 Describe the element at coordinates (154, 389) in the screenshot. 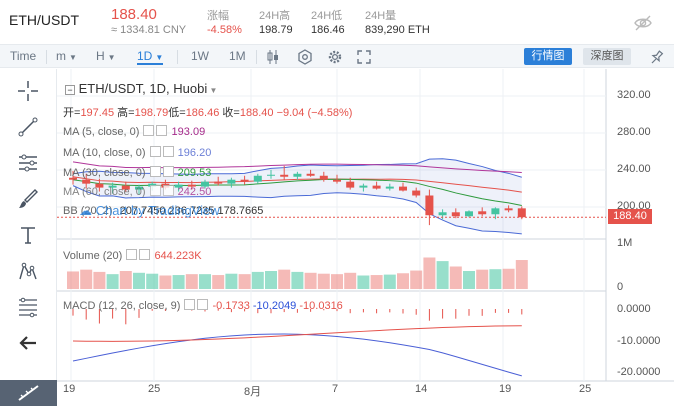

I see `x-tick: 25` at that location.